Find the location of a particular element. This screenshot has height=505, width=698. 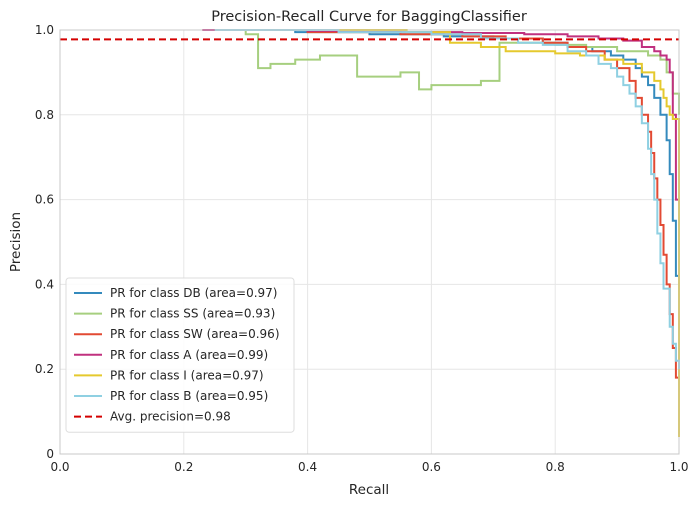

x-tick-label: 0.4 is located at coordinates (307, 467).